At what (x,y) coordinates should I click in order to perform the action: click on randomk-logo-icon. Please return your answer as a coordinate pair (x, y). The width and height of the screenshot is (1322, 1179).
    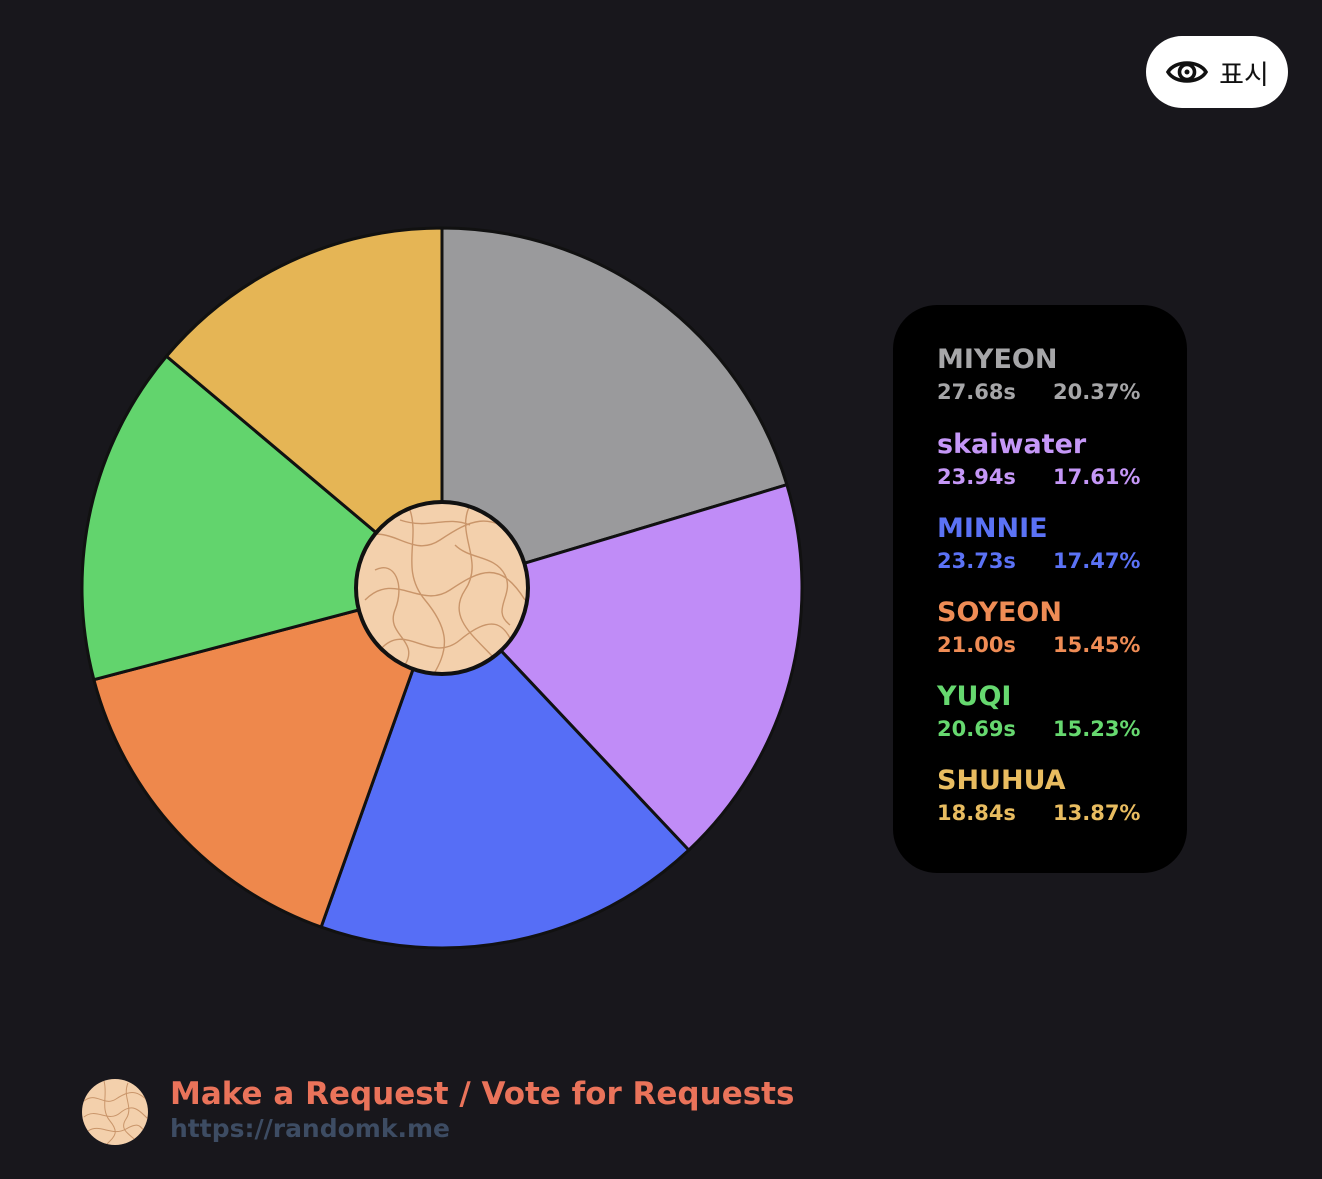
    Looking at the image, I should click on (115, 1112).